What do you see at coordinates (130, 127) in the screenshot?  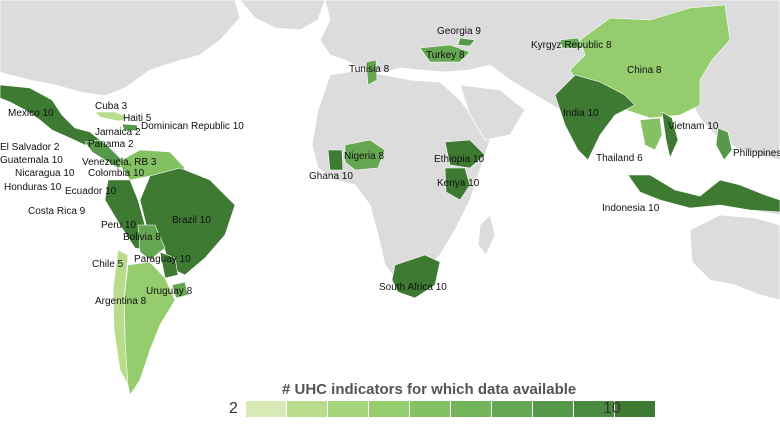 I see `region-hispaniola` at bounding box center [130, 127].